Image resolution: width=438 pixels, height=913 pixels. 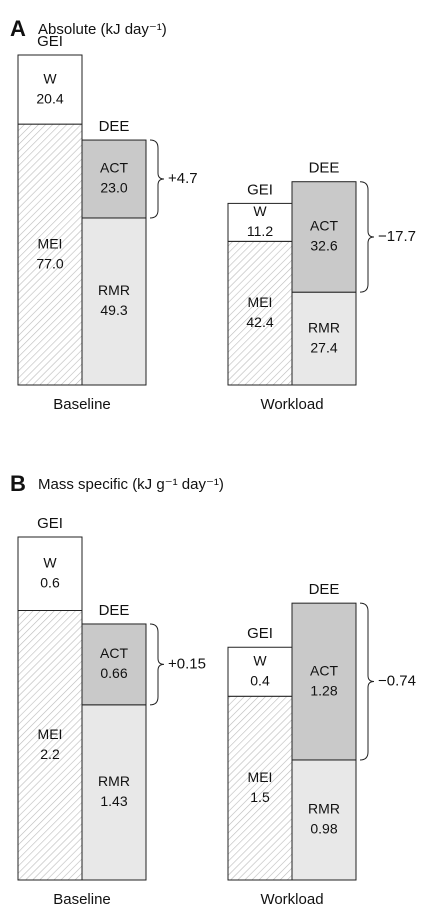 What do you see at coordinates (260, 680) in the screenshot?
I see `segment-value: 0.4` at bounding box center [260, 680].